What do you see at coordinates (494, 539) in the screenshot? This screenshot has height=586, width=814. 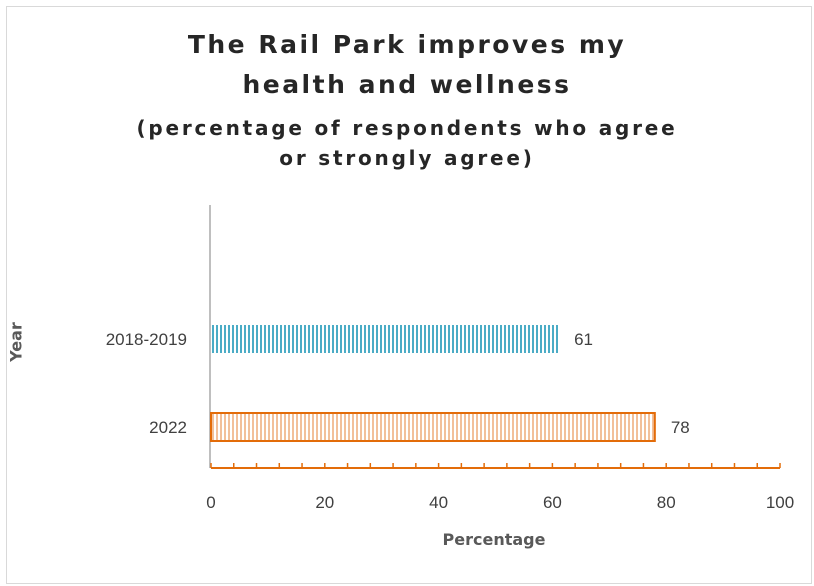 I see `x-axis-label: Percentage` at bounding box center [494, 539].